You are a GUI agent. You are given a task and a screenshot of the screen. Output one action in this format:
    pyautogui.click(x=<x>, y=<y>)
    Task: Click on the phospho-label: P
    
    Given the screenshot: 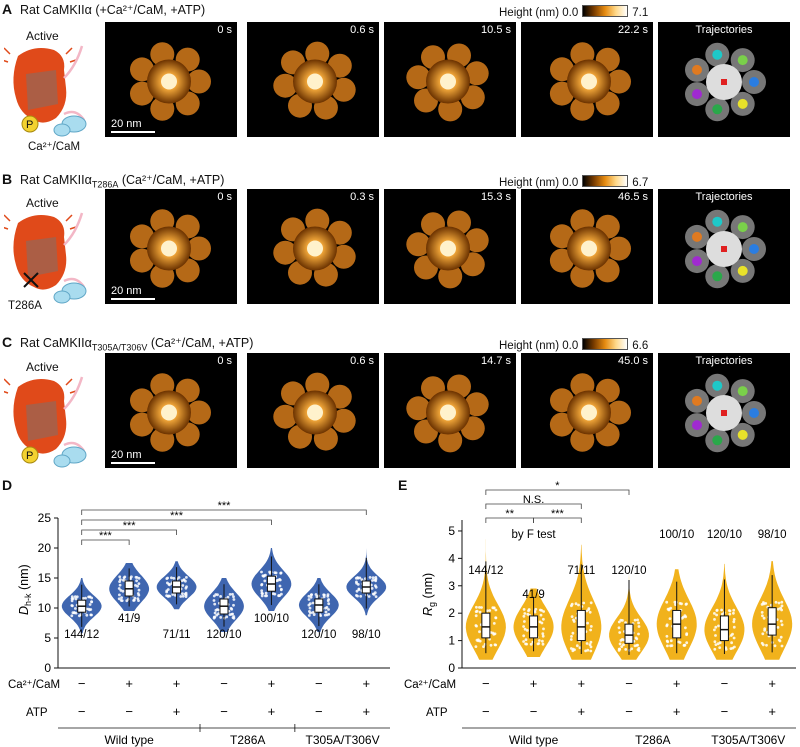 What is the action you would take?
    pyautogui.click(x=29, y=125)
    